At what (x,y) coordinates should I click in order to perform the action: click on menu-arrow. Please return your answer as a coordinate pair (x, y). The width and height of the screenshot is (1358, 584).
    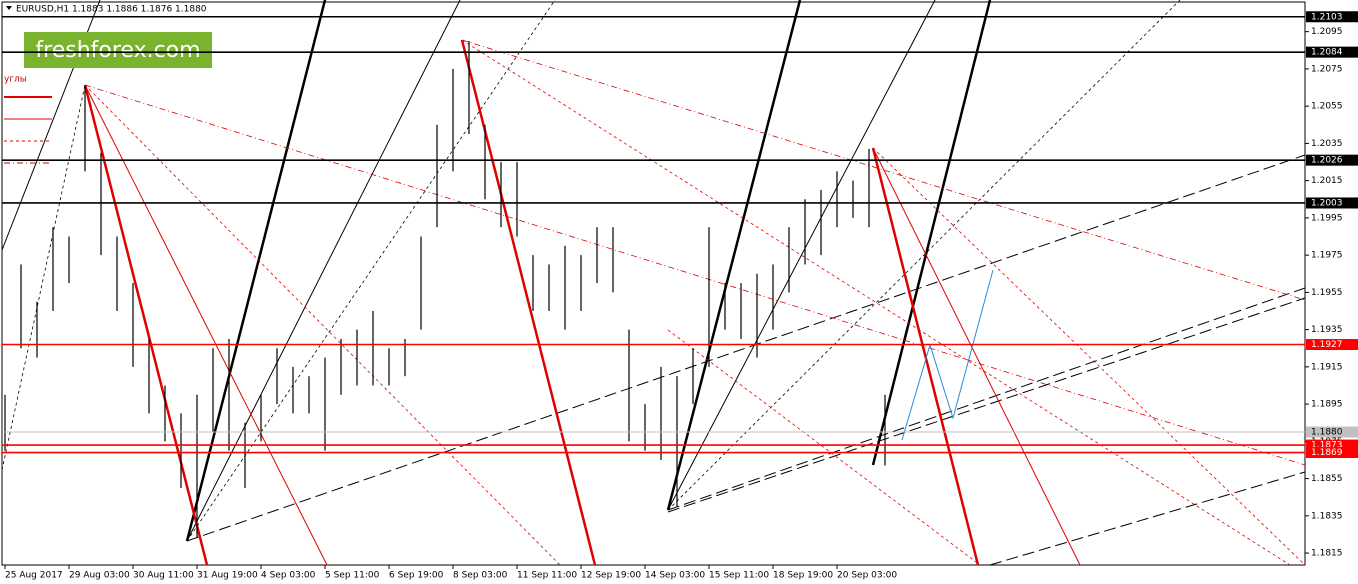
    Looking at the image, I should click on (9, 8).